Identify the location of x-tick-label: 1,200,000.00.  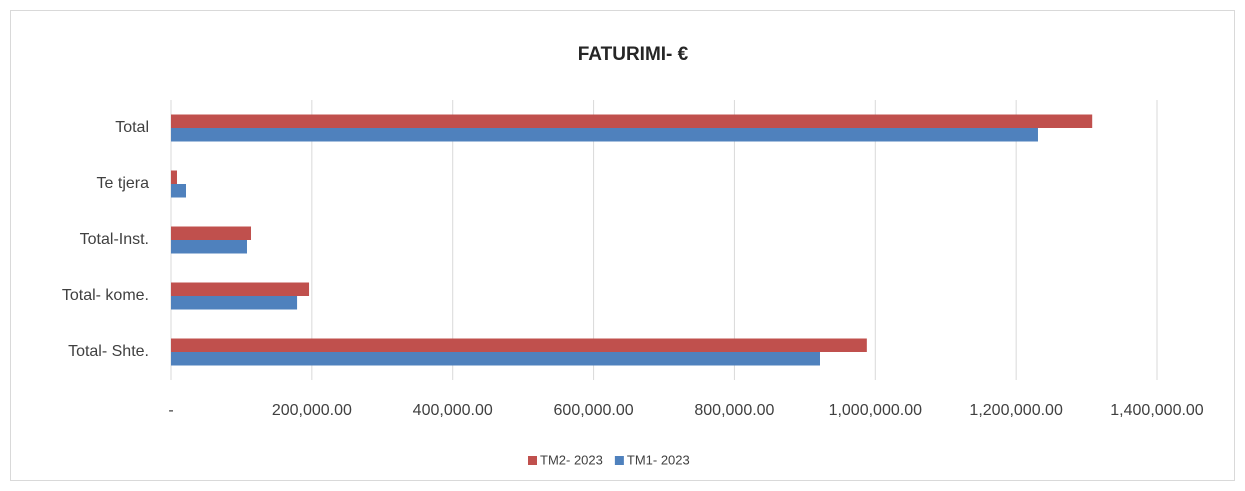
(1016, 410).